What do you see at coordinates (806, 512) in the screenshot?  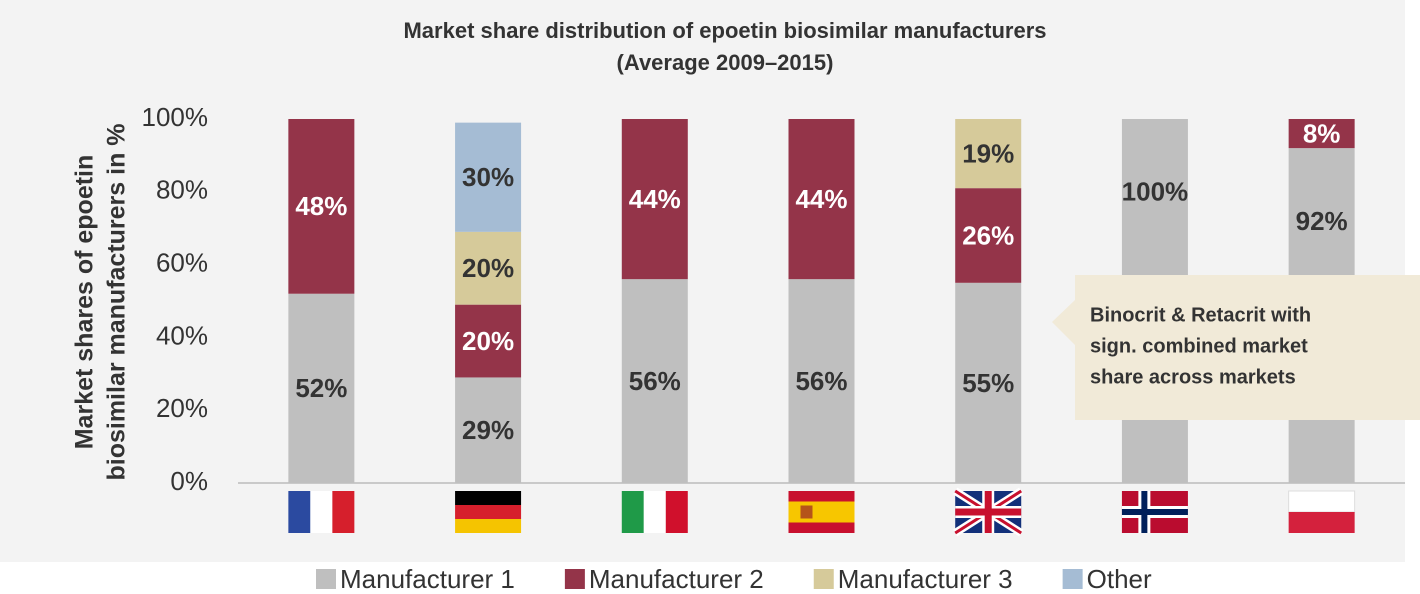 I see `flag-emblem` at bounding box center [806, 512].